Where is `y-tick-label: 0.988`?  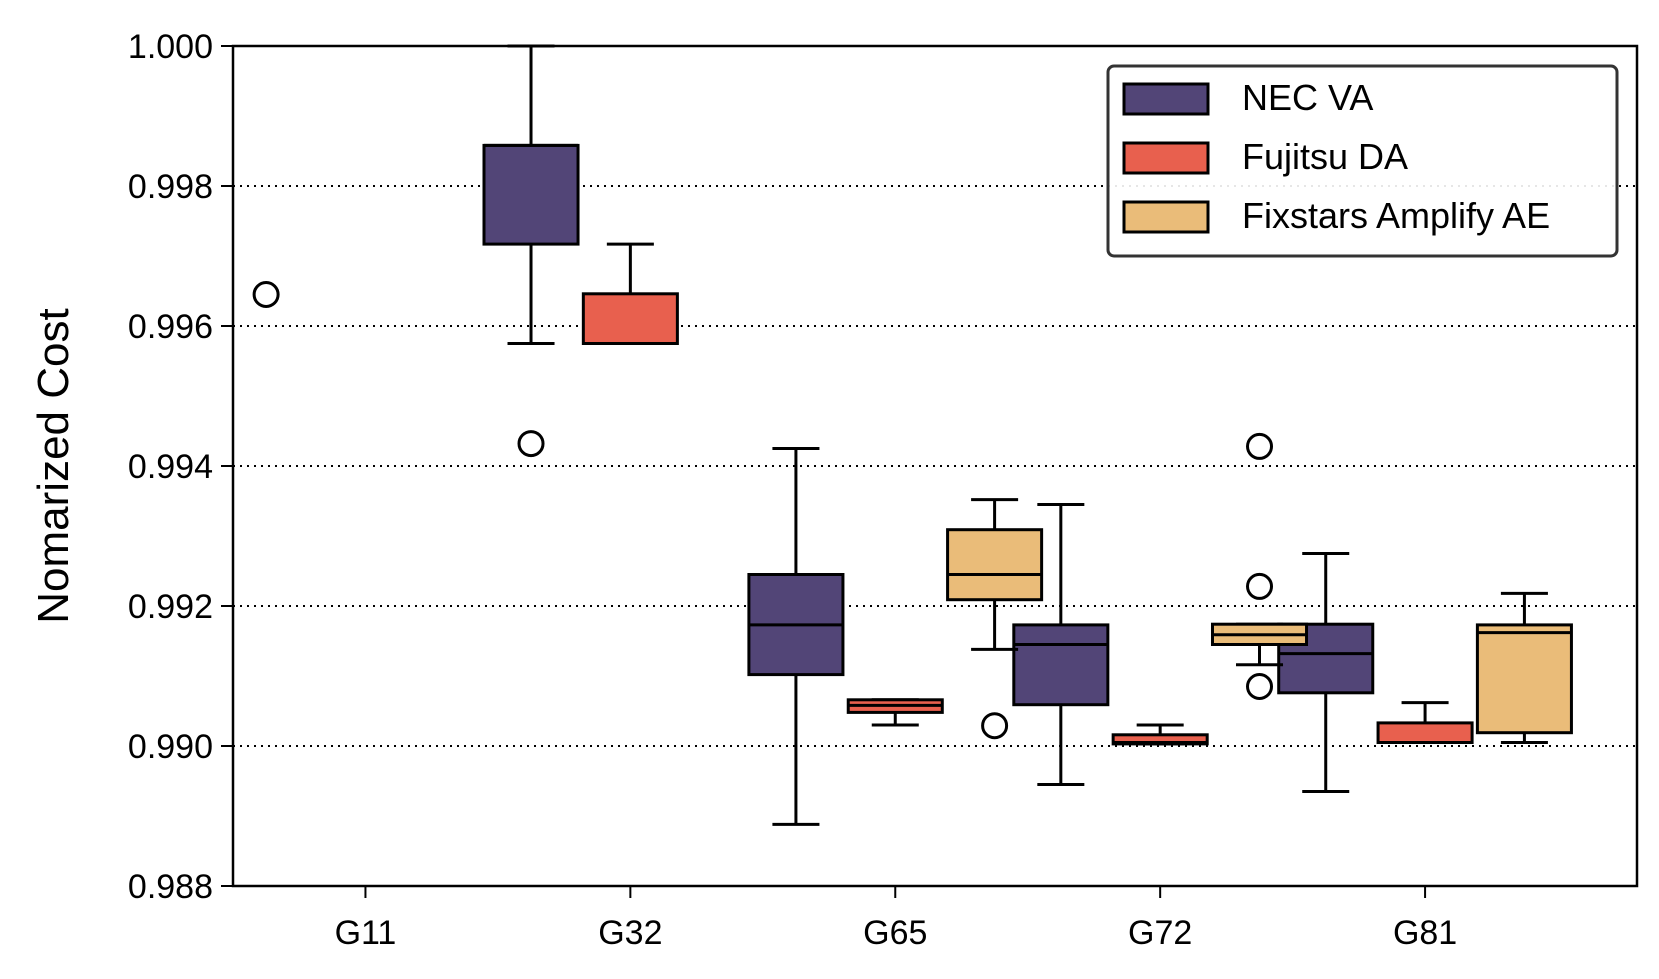 y-tick-label: 0.988 is located at coordinates (170, 887).